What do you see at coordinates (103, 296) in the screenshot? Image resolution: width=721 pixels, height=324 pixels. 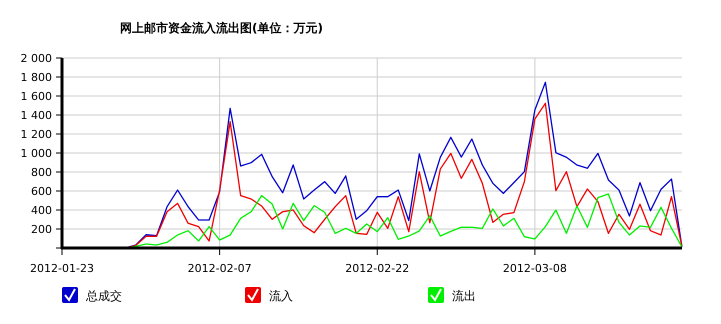 I see `legend-label: 总成交` at bounding box center [103, 296].